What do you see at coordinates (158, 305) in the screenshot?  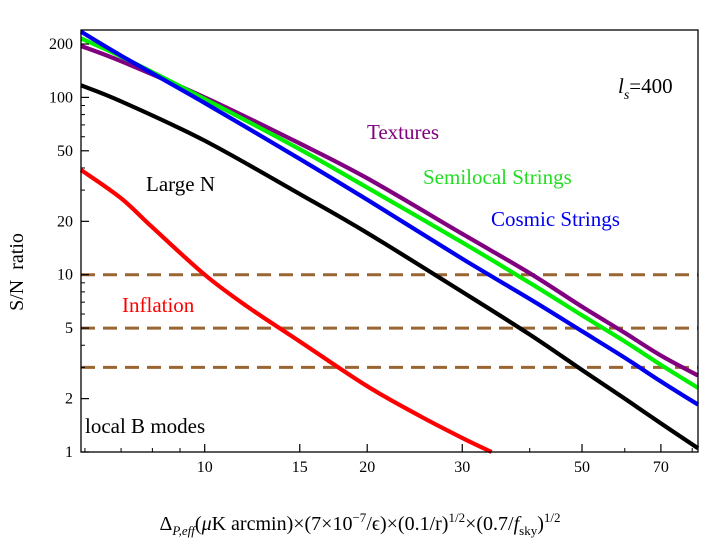 I see `label-inflation: Inflation` at bounding box center [158, 305].